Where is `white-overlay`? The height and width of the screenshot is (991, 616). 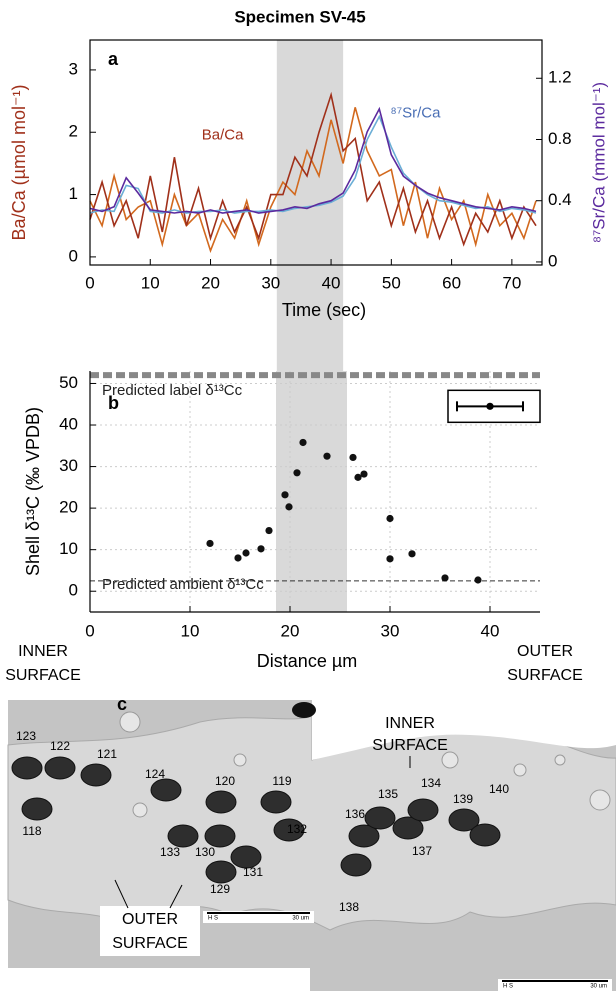 white-overlay is located at coordinates (464, 730).